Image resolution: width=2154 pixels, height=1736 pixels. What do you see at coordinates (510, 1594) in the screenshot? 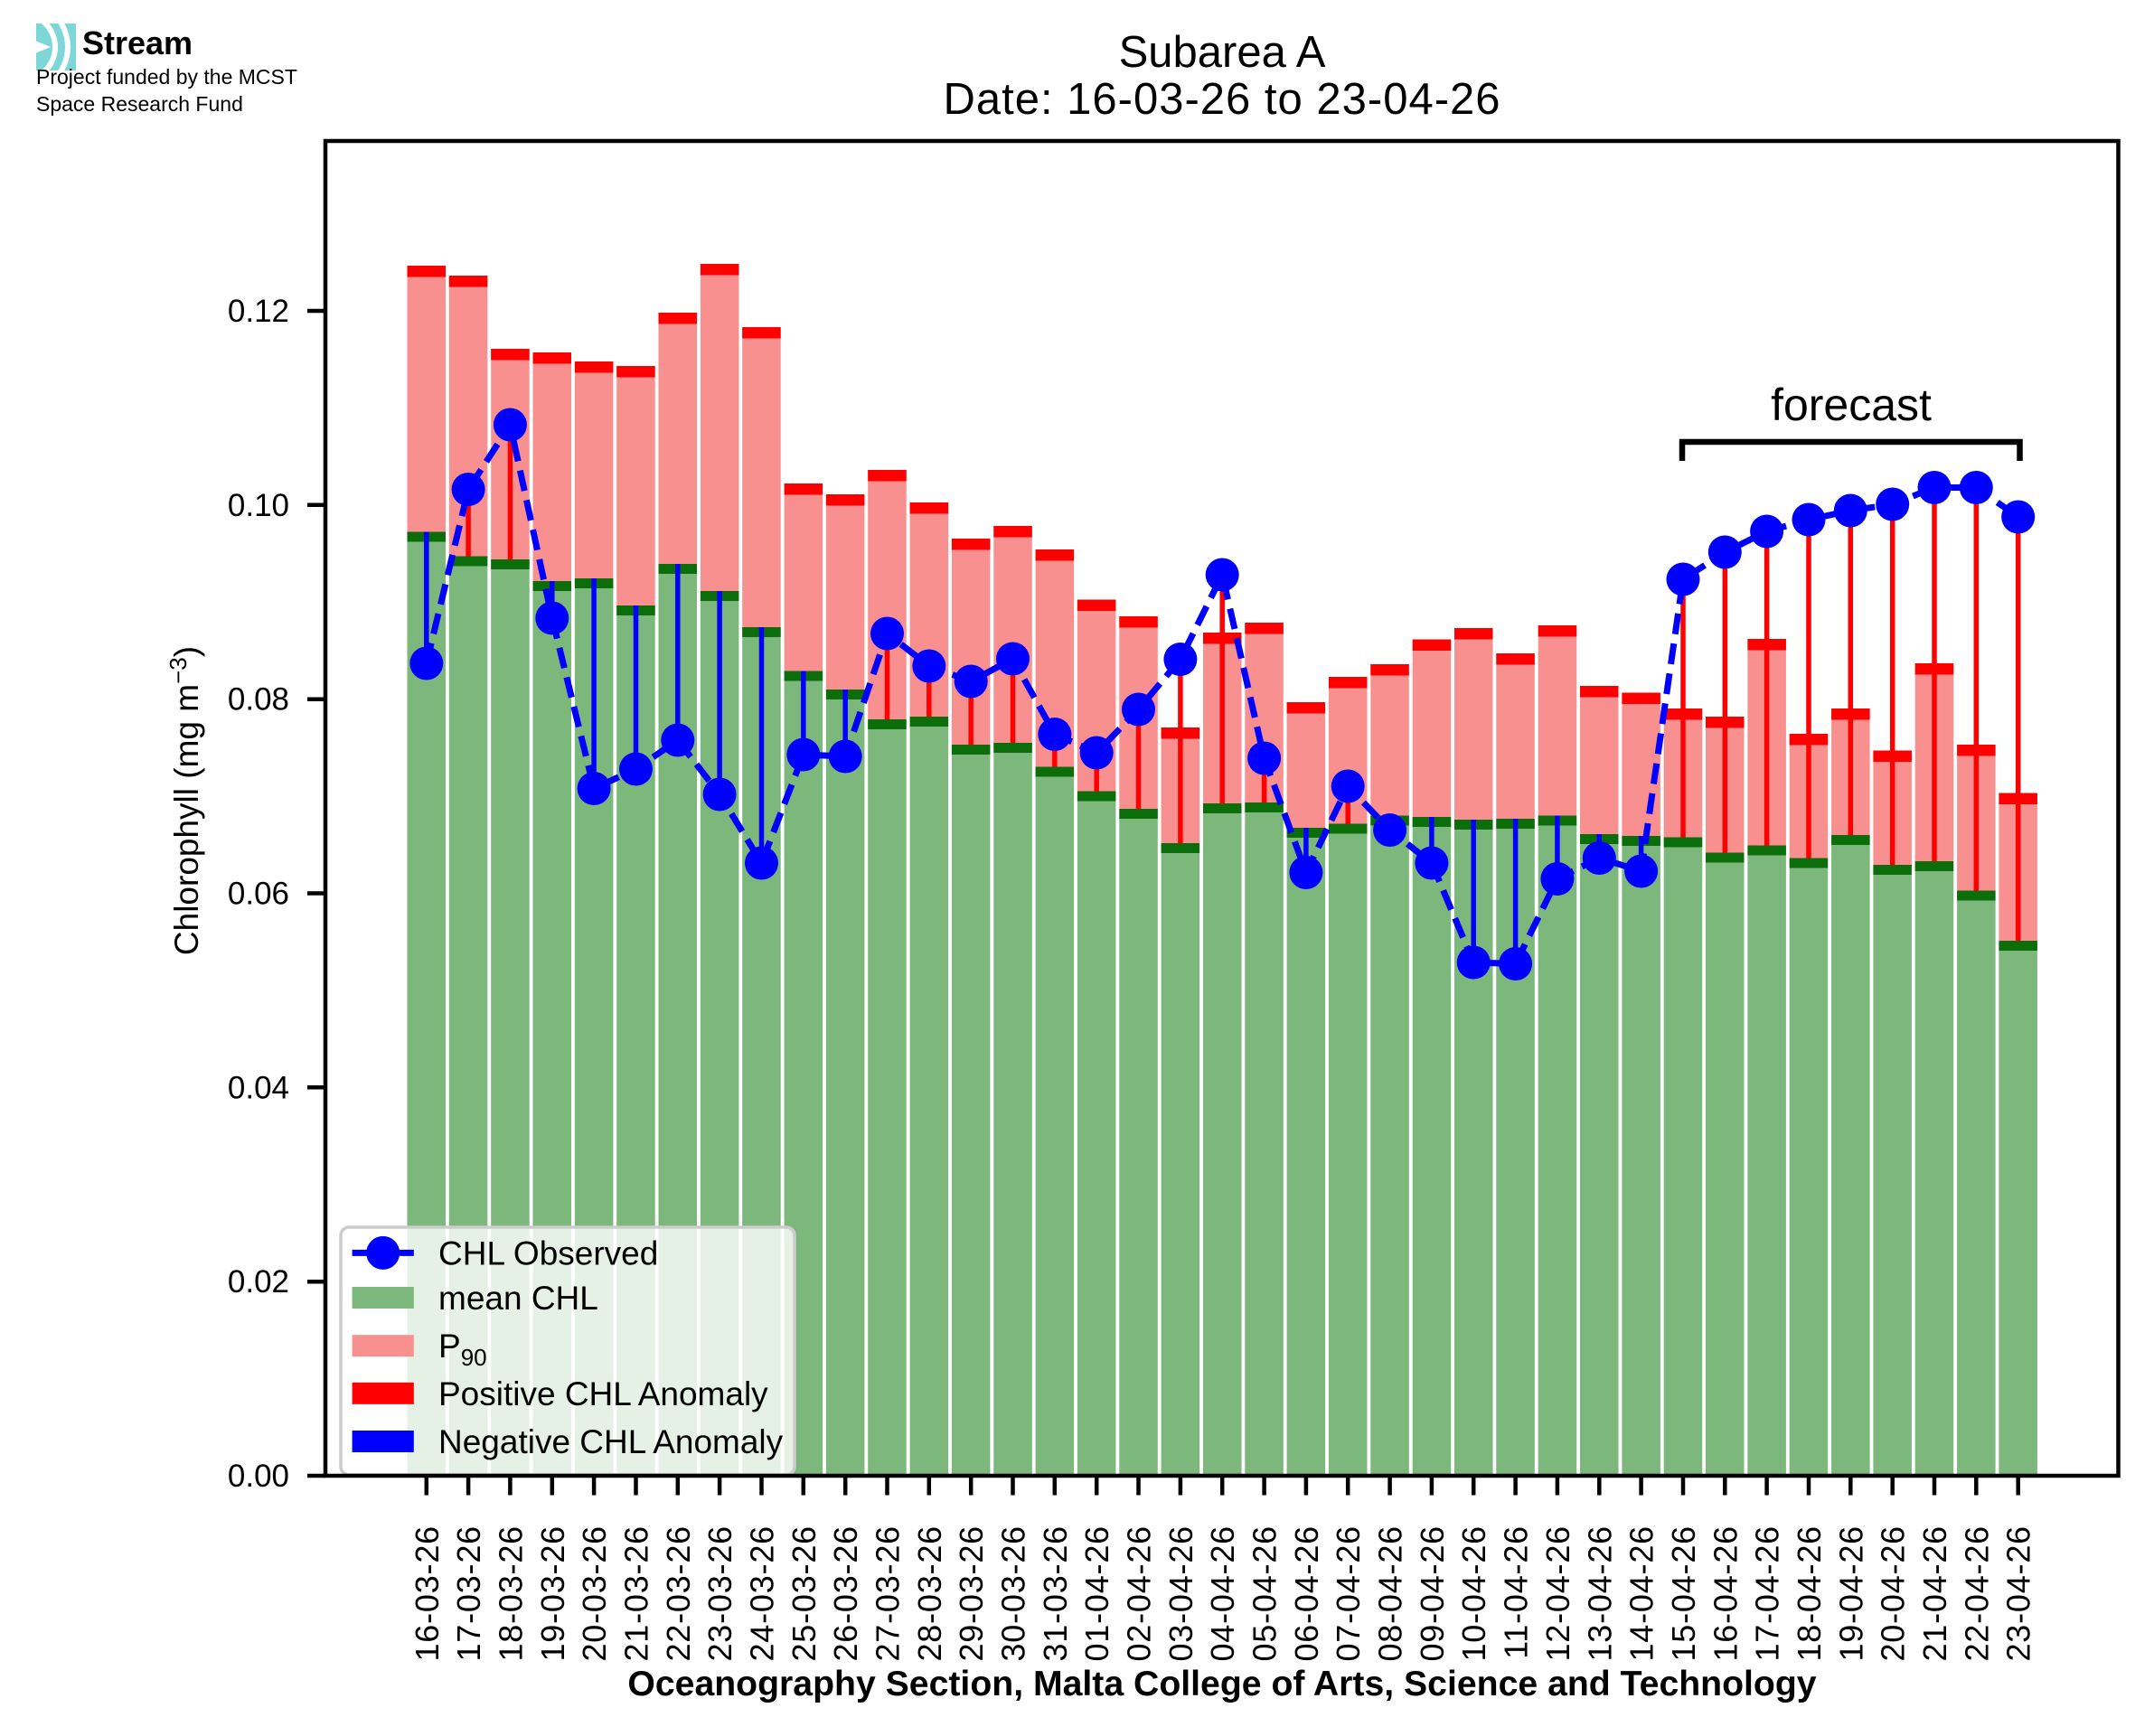
I see `svg-text: 18-03-26` at bounding box center [510, 1594].